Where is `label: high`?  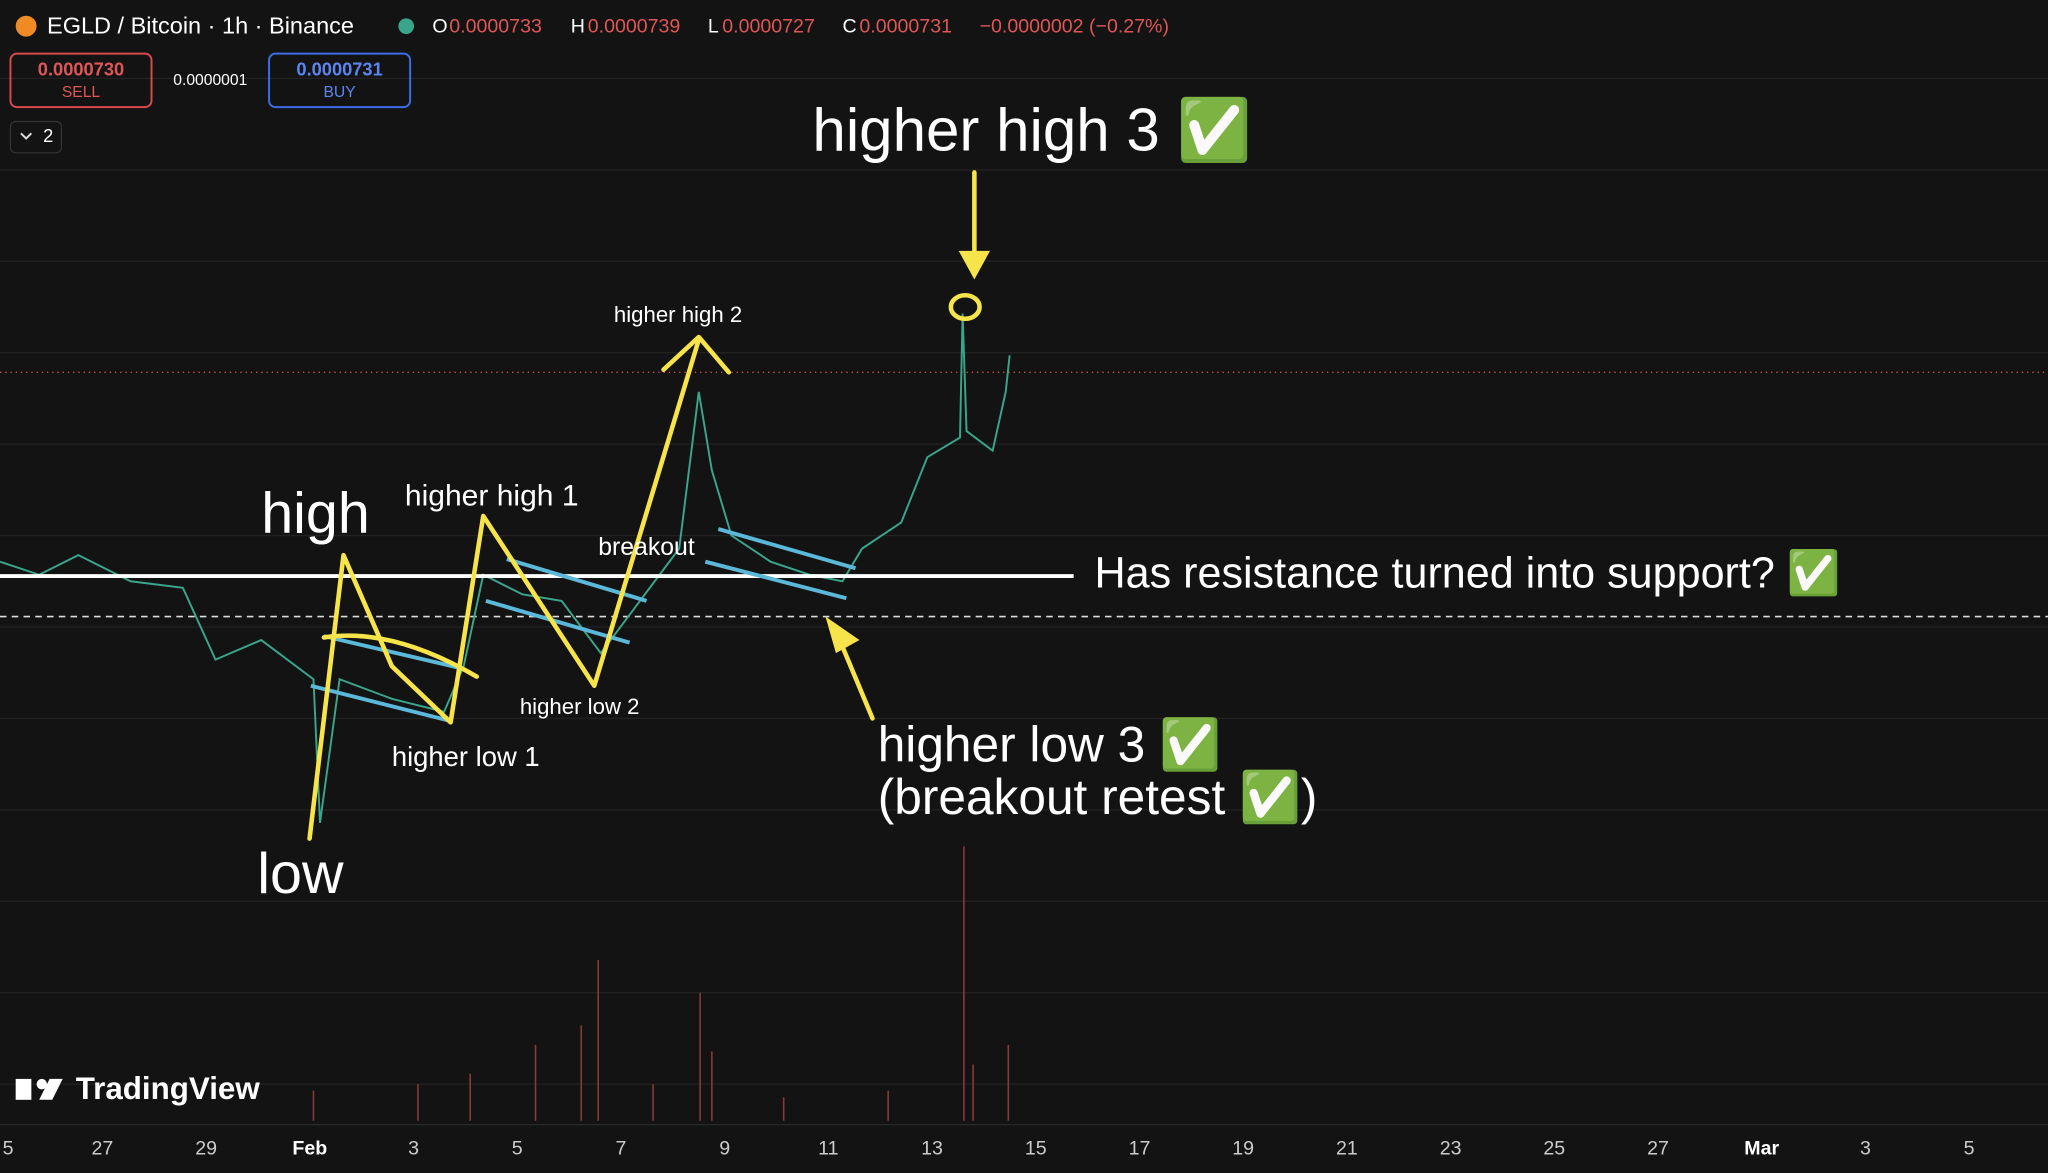
label: high is located at coordinates (315, 513).